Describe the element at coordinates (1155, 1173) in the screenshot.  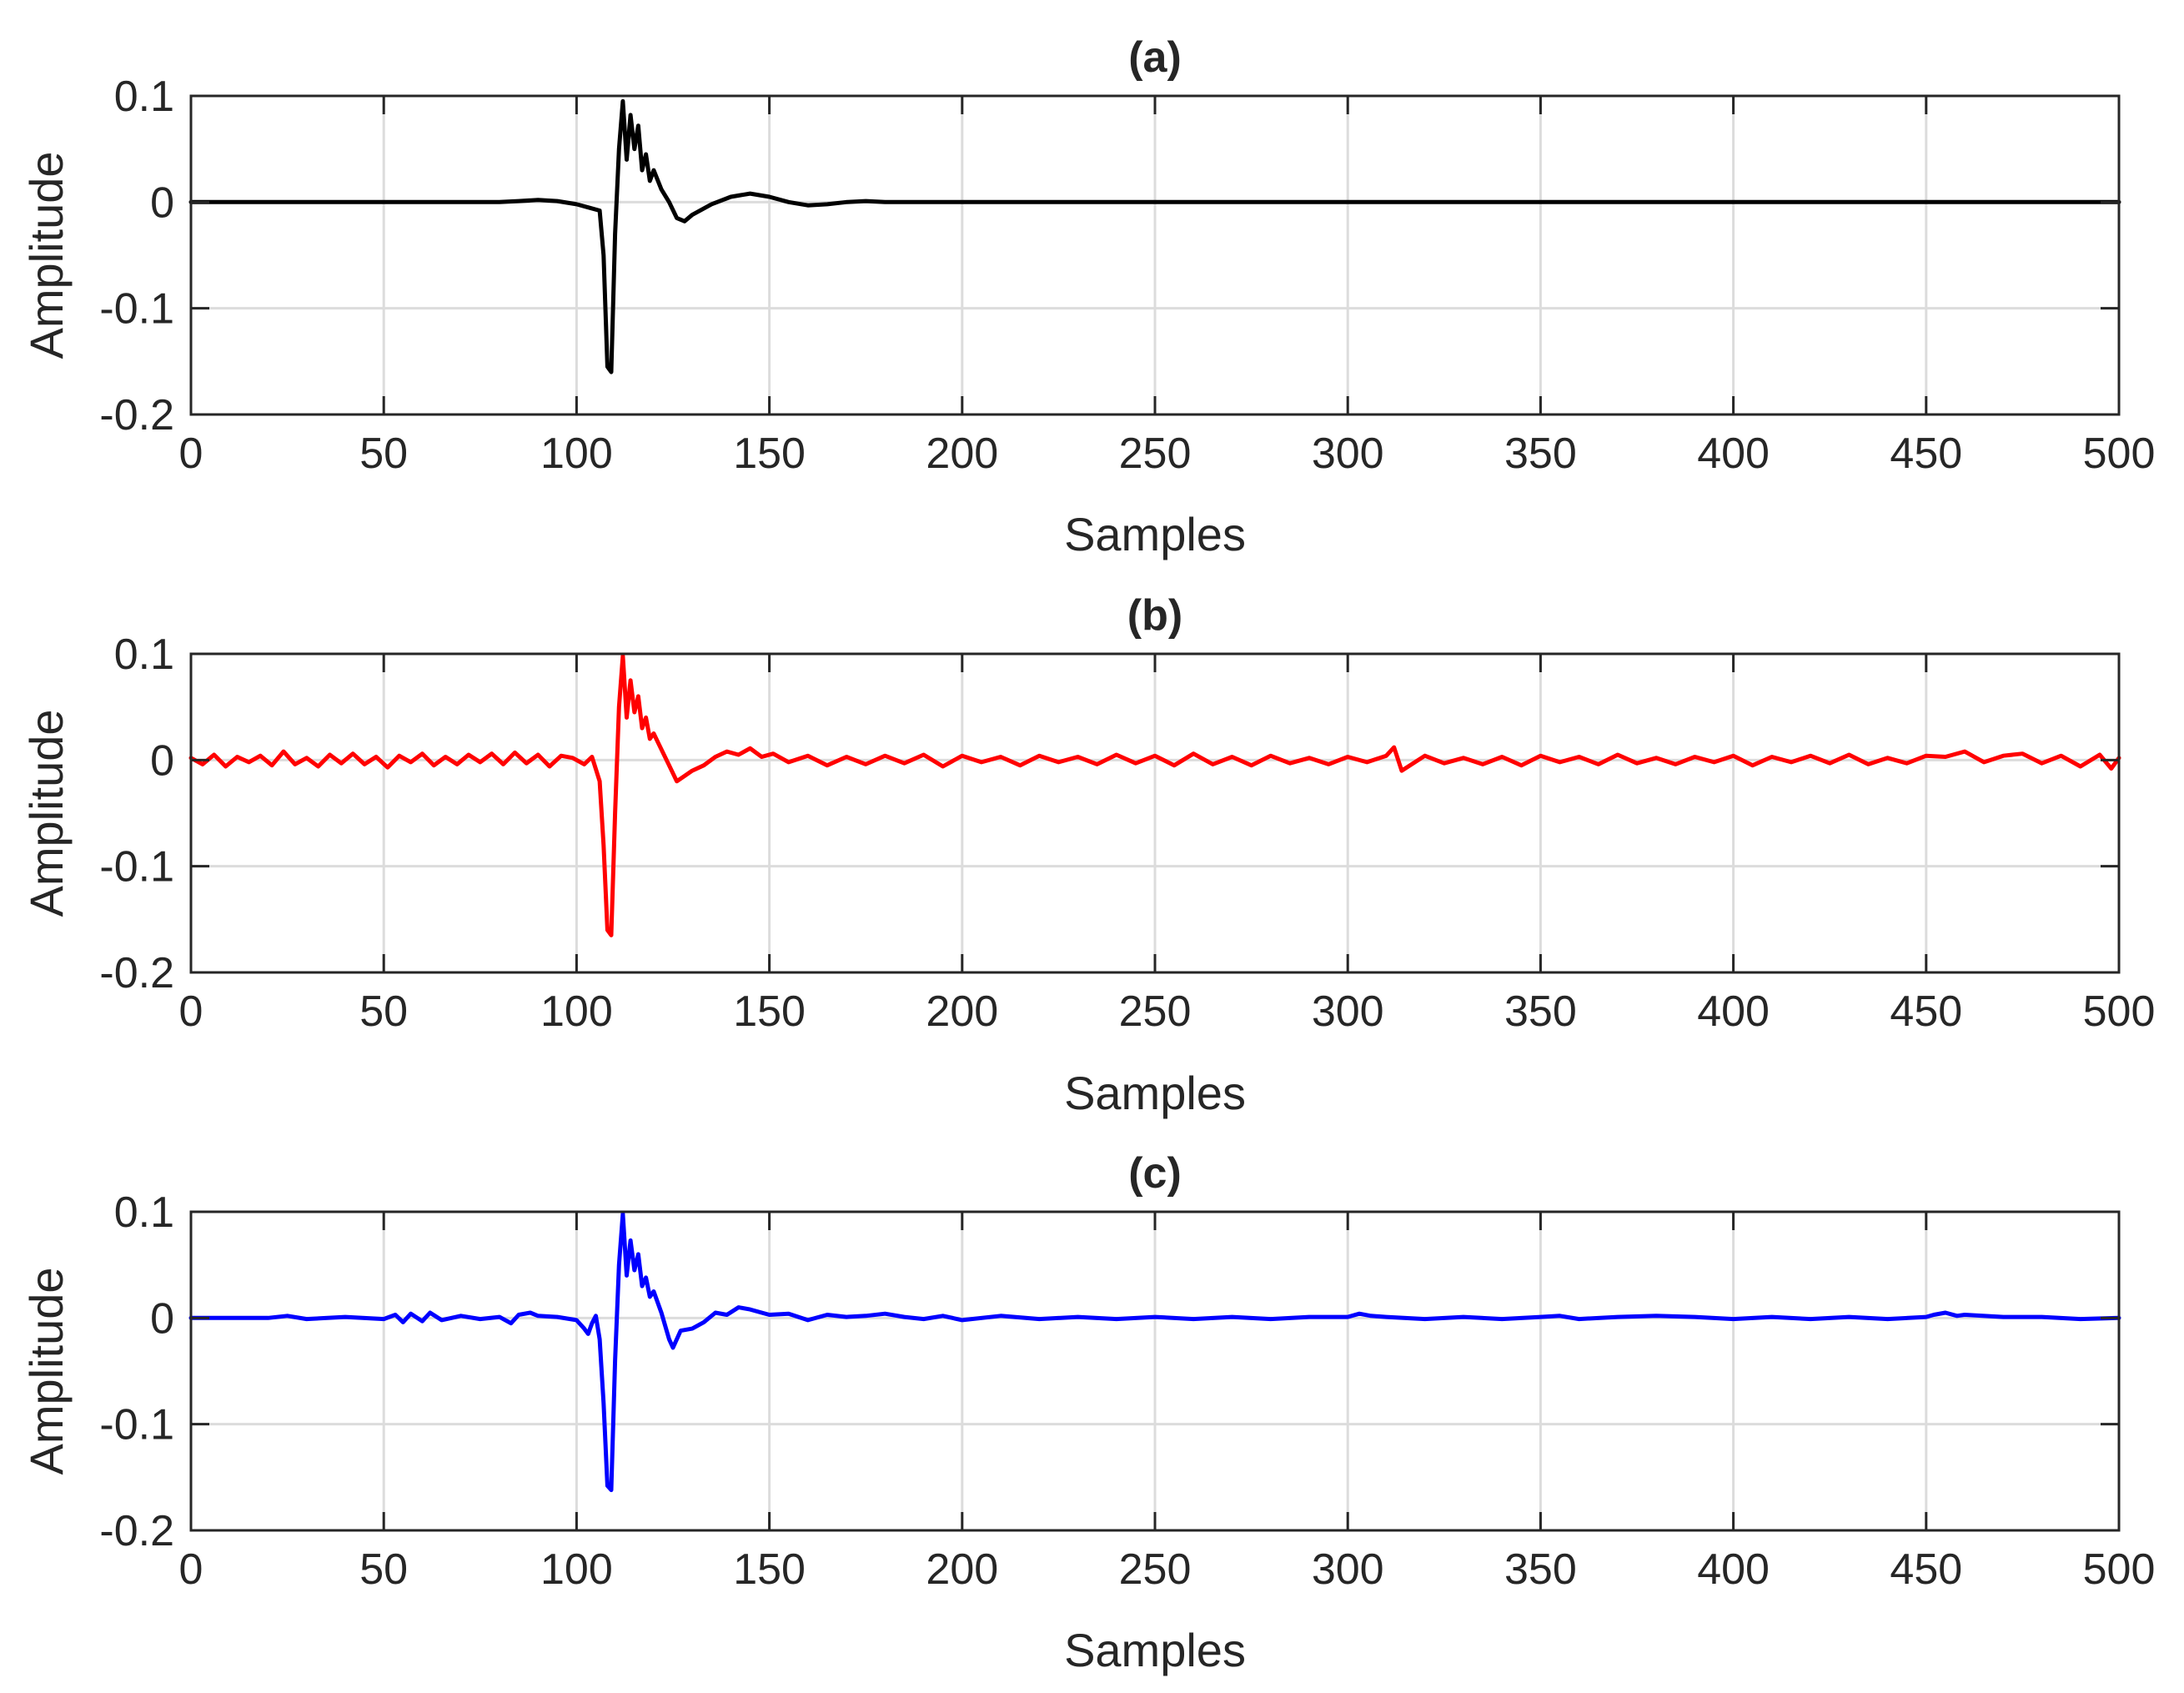
I see `subplot-title: (c)` at that location.